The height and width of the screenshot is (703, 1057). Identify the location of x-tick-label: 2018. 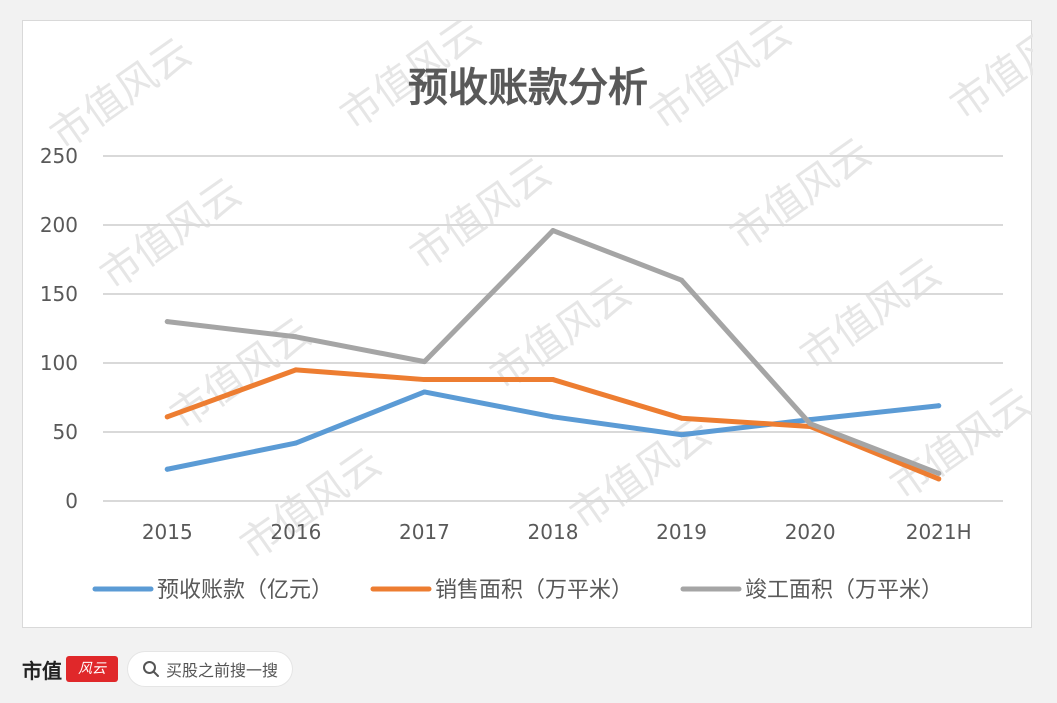
(553, 532).